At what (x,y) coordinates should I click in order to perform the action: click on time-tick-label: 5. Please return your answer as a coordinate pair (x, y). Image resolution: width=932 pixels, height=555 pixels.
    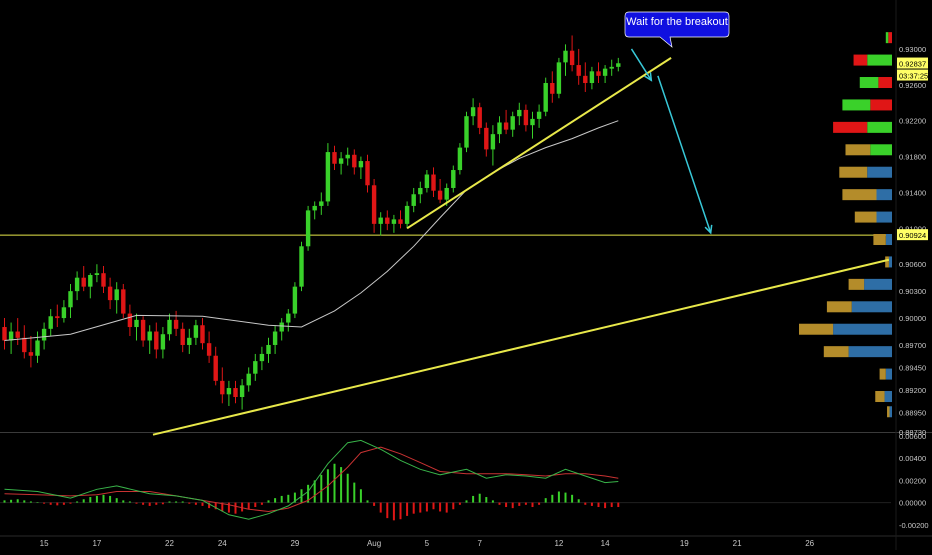
    Looking at the image, I should click on (427, 543).